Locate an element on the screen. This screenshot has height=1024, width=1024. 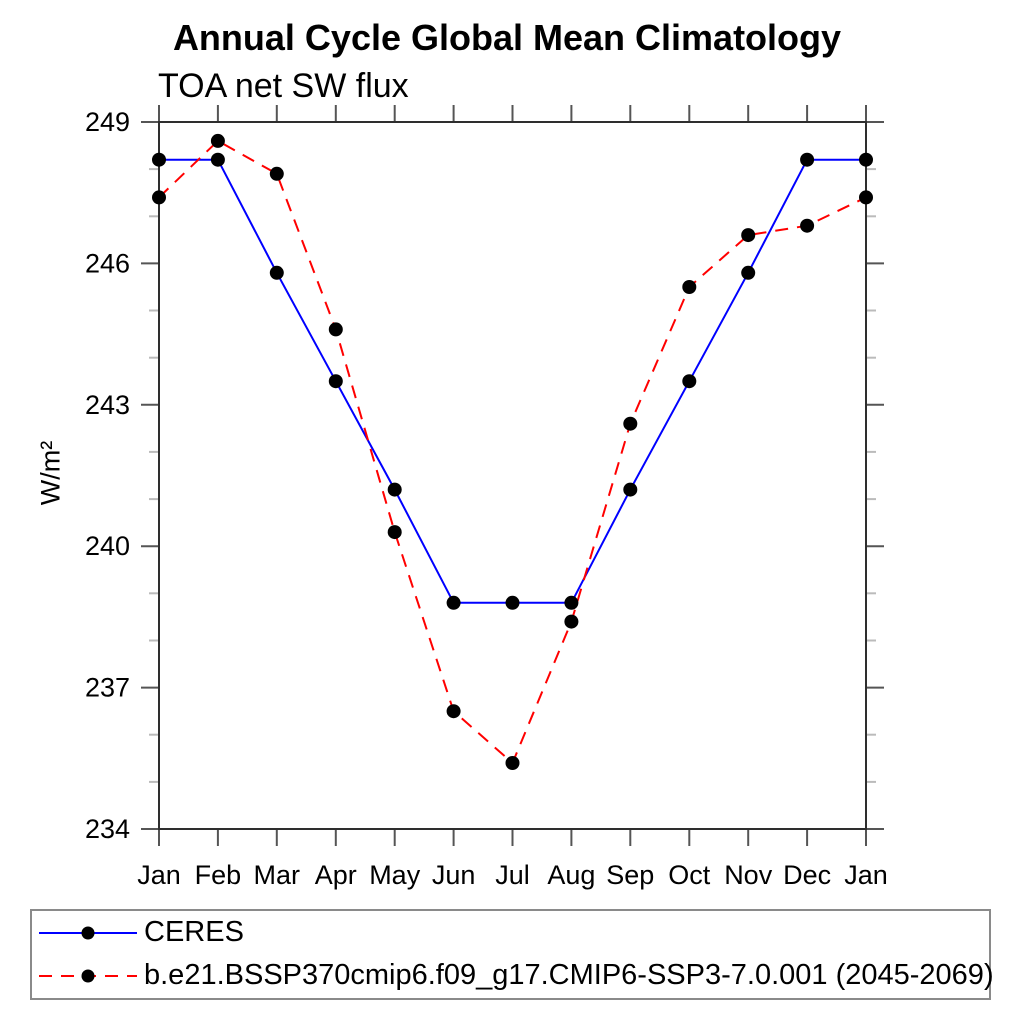
x-tick-label: Oct is located at coordinates (689, 875).